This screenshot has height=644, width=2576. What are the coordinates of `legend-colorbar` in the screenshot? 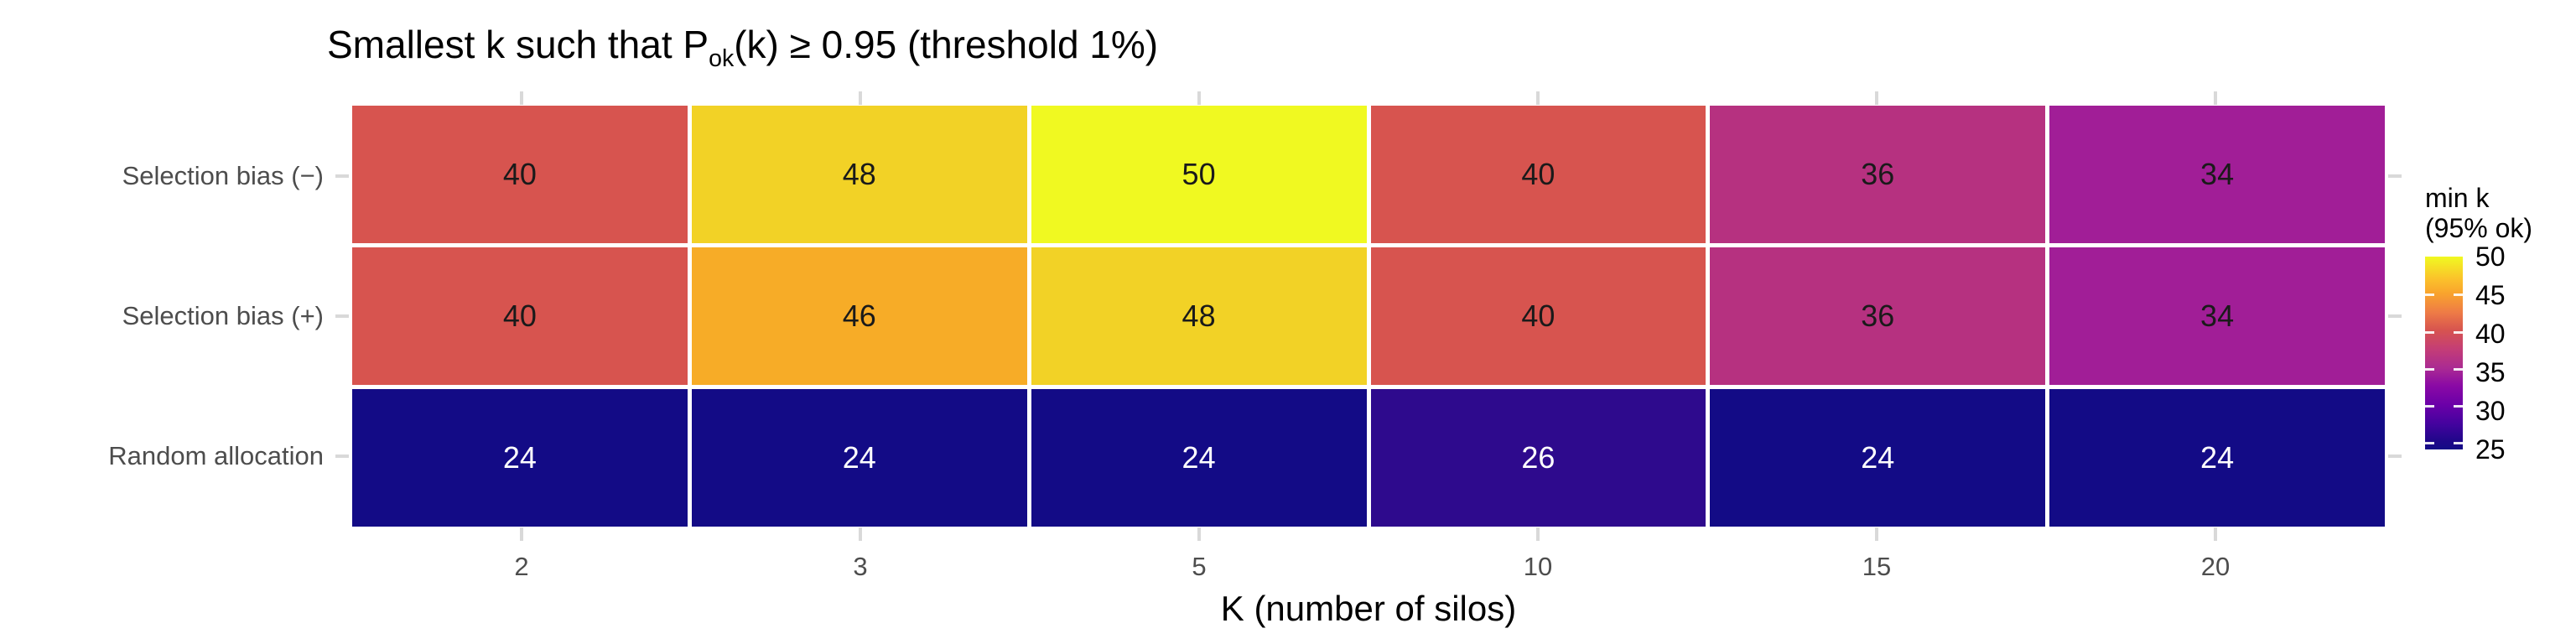 It's located at (2444, 353).